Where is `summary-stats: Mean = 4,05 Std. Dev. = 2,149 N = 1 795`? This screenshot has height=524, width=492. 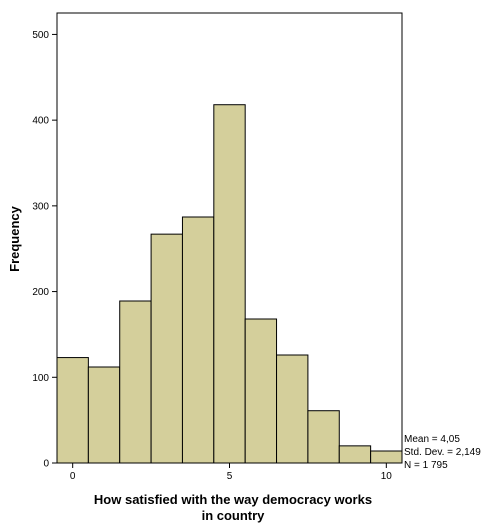
summary-stats: Mean = 4,05 Std. Dev. = 2,149 N = 1 795 is located at coordinates (442, 452).